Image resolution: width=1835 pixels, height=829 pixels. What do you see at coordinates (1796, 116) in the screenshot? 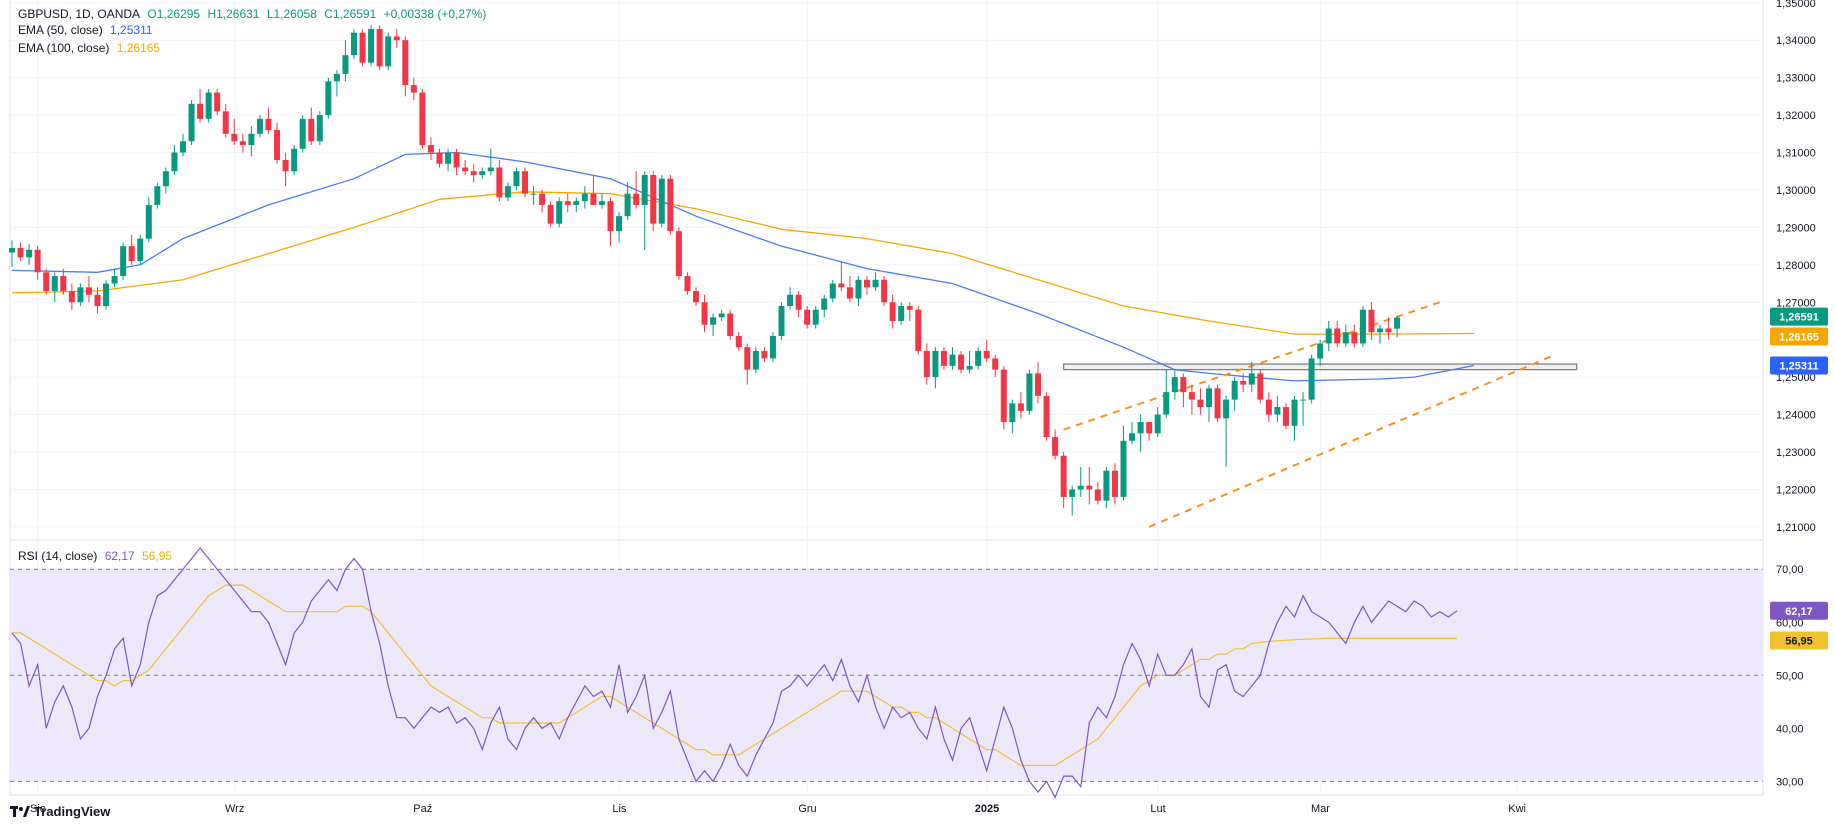
I see `price-tick-label: 1,32000` at bounding box center [1796, 116].